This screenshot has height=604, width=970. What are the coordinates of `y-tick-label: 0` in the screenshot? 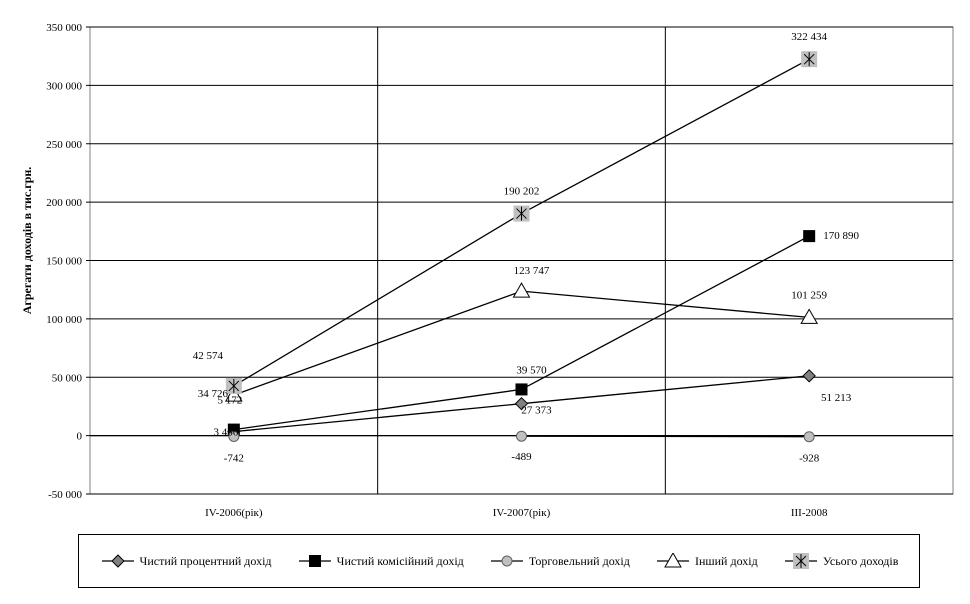 It's located at (80, 437).